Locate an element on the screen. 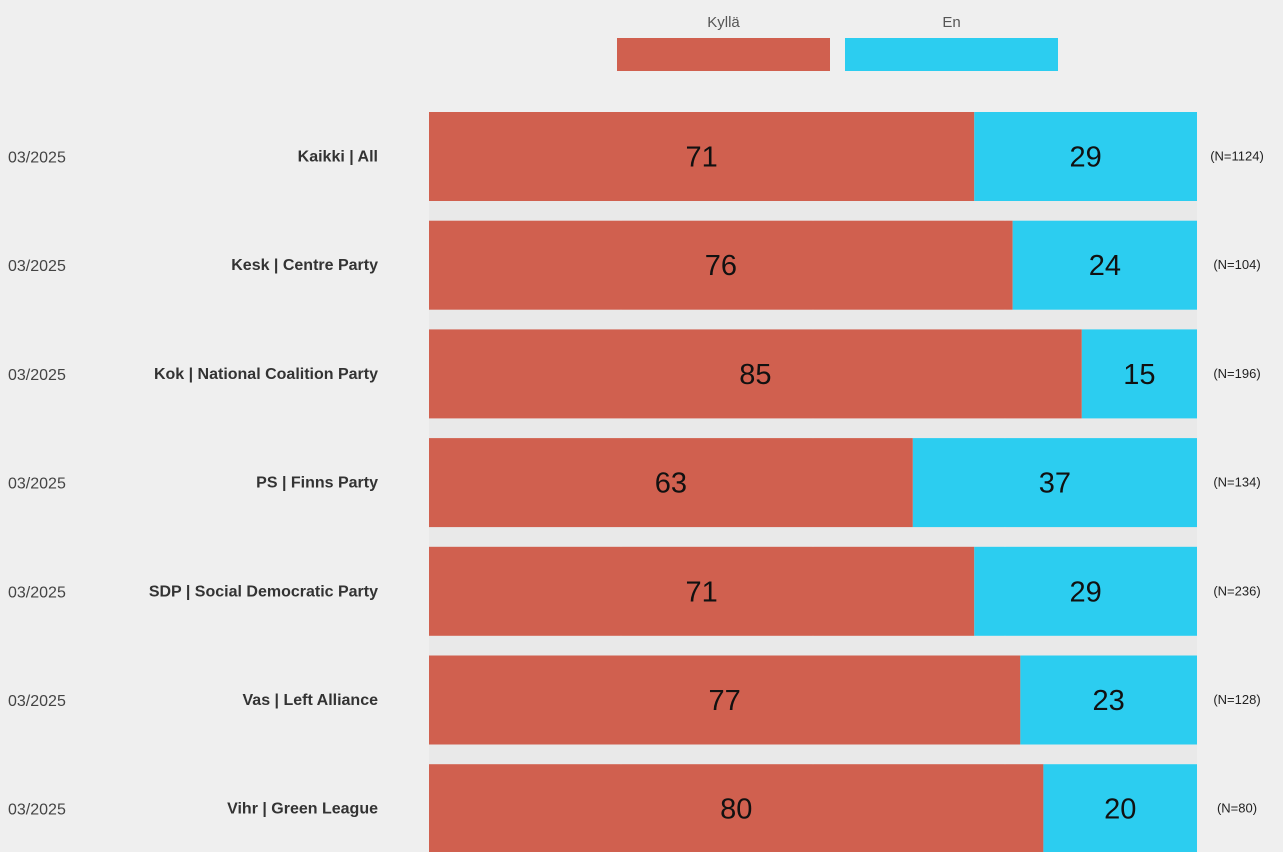 Image resolution: width=1283 pixels, height=852 pixels. bar-value-label: 23 is located at coordinates (1109, 701).